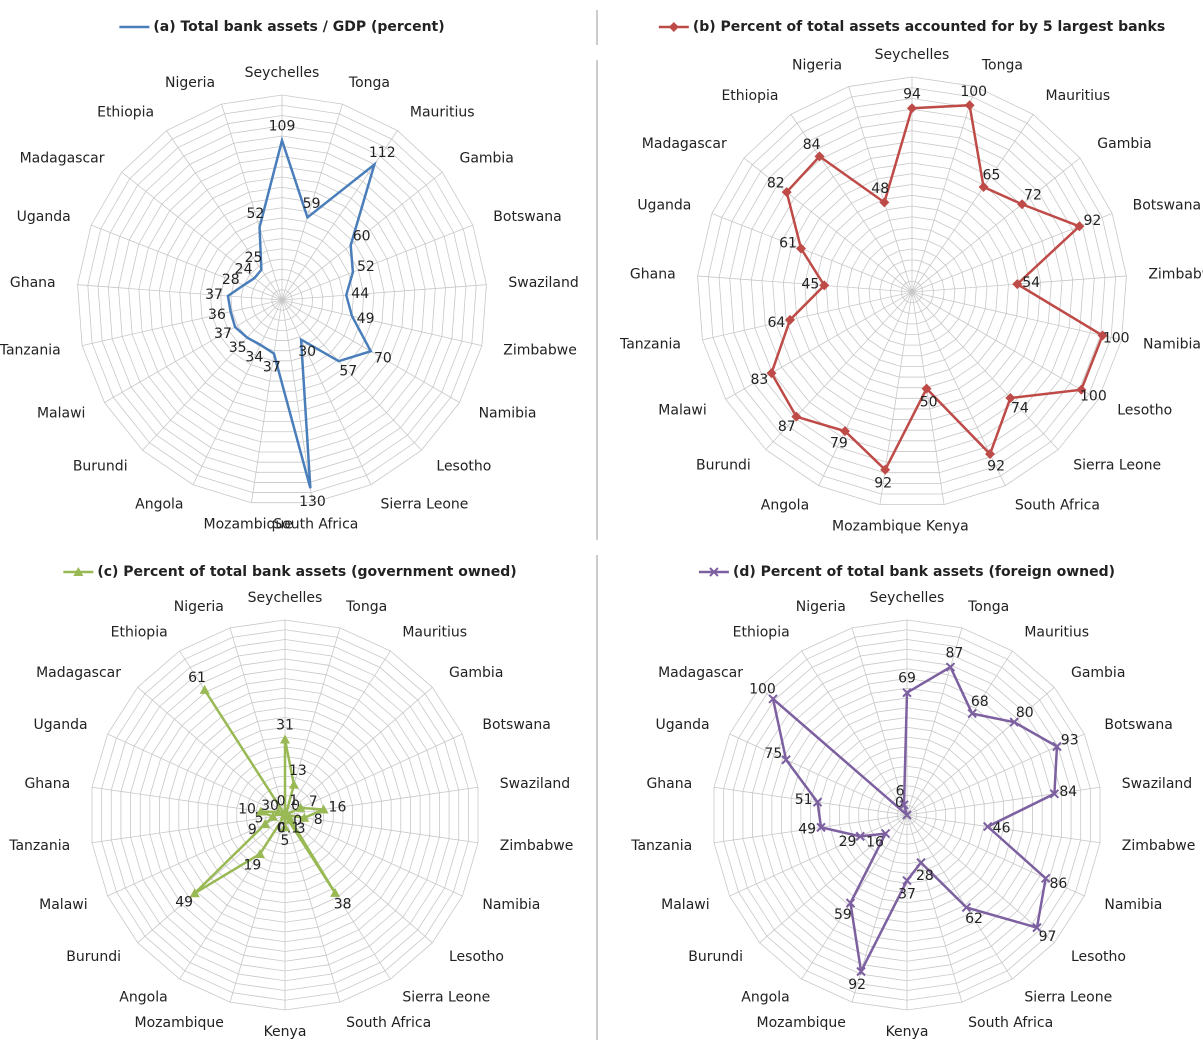 This screenshot has width=1203, height=1046. What do you see at coordinates (318, 820) in the screenshot?
I see `data-label: 8` at bounding box center [318, 820].